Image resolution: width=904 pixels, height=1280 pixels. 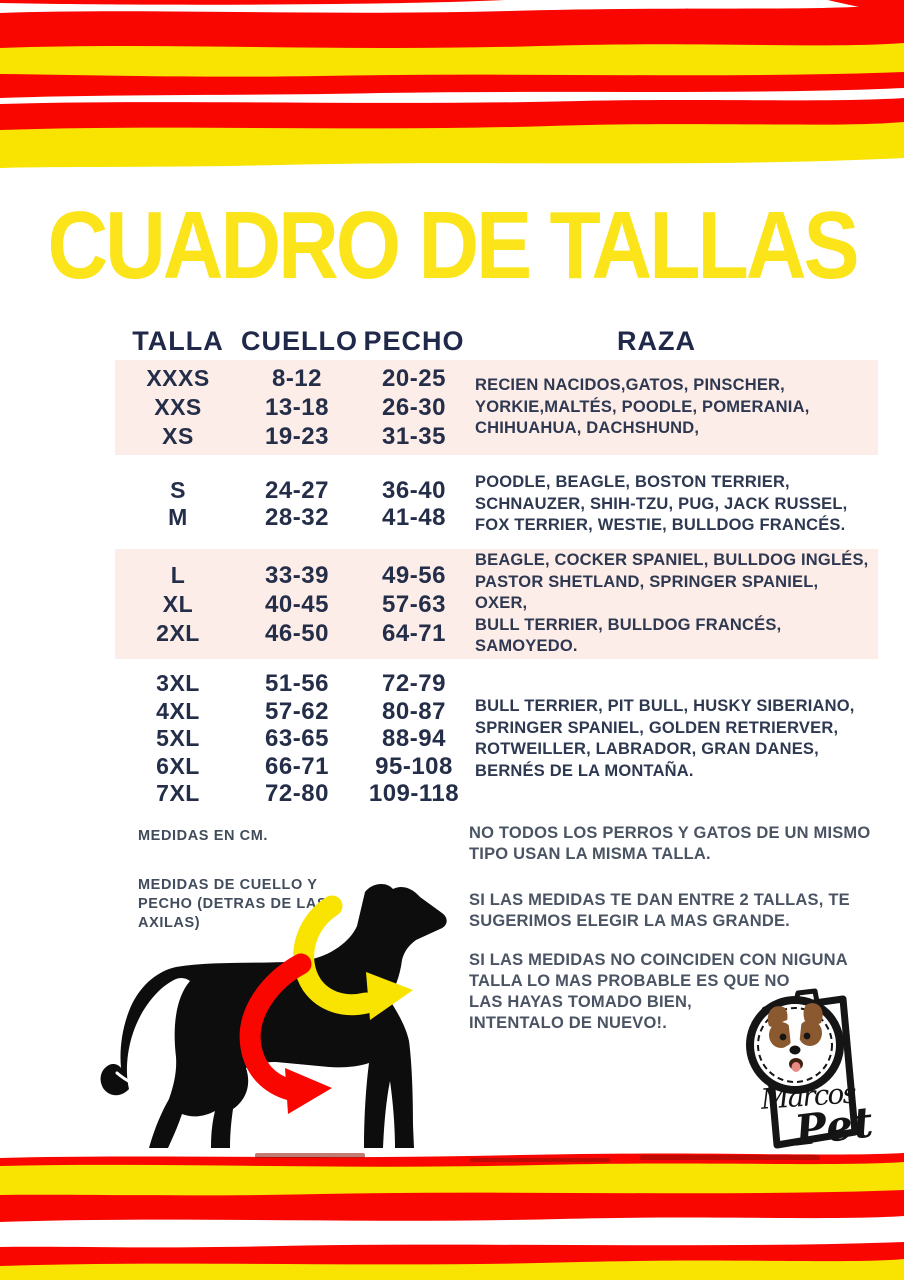 I want to click on neck-range: 40-45, so click(x=297, y=604).